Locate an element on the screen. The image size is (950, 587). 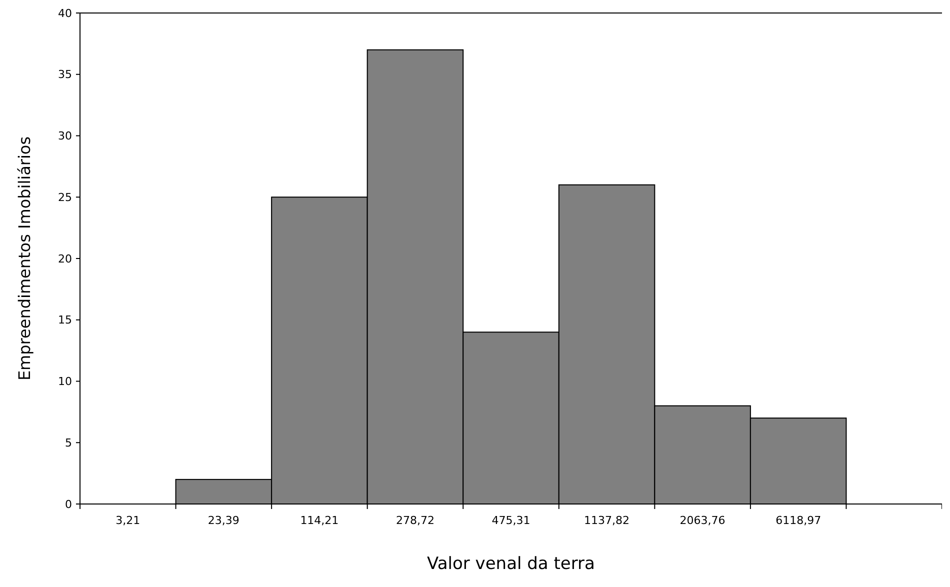
x-tick-label: 6118,97 is located at coordinates (799, 520).